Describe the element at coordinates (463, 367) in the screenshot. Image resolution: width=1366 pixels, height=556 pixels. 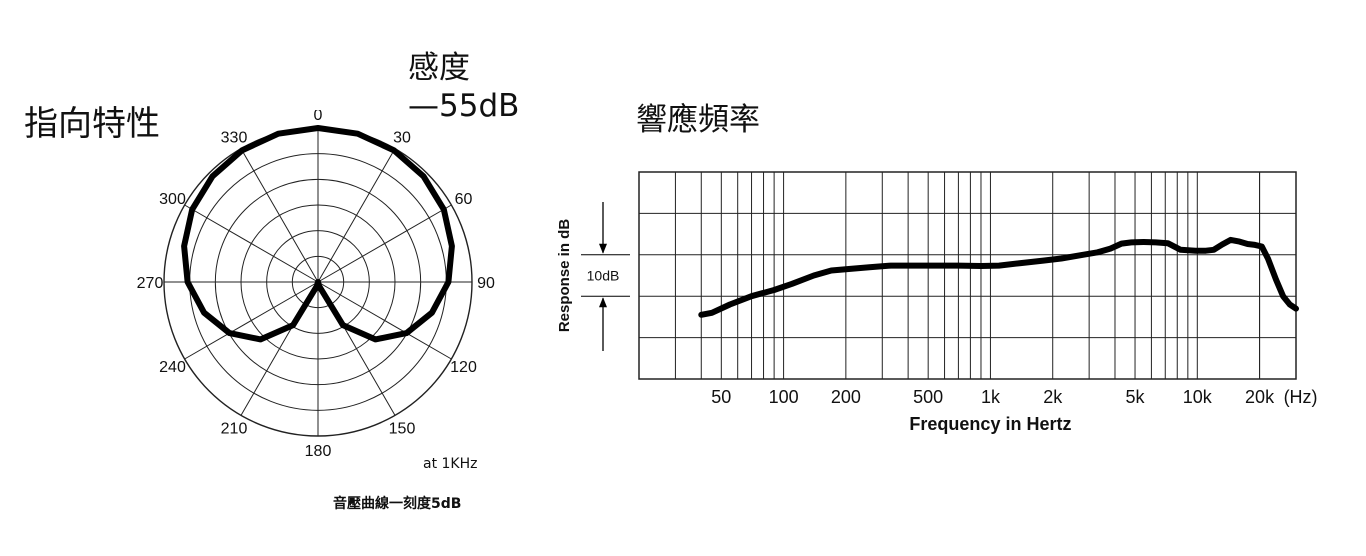
I see `angle-tick-label: 120` at that location.